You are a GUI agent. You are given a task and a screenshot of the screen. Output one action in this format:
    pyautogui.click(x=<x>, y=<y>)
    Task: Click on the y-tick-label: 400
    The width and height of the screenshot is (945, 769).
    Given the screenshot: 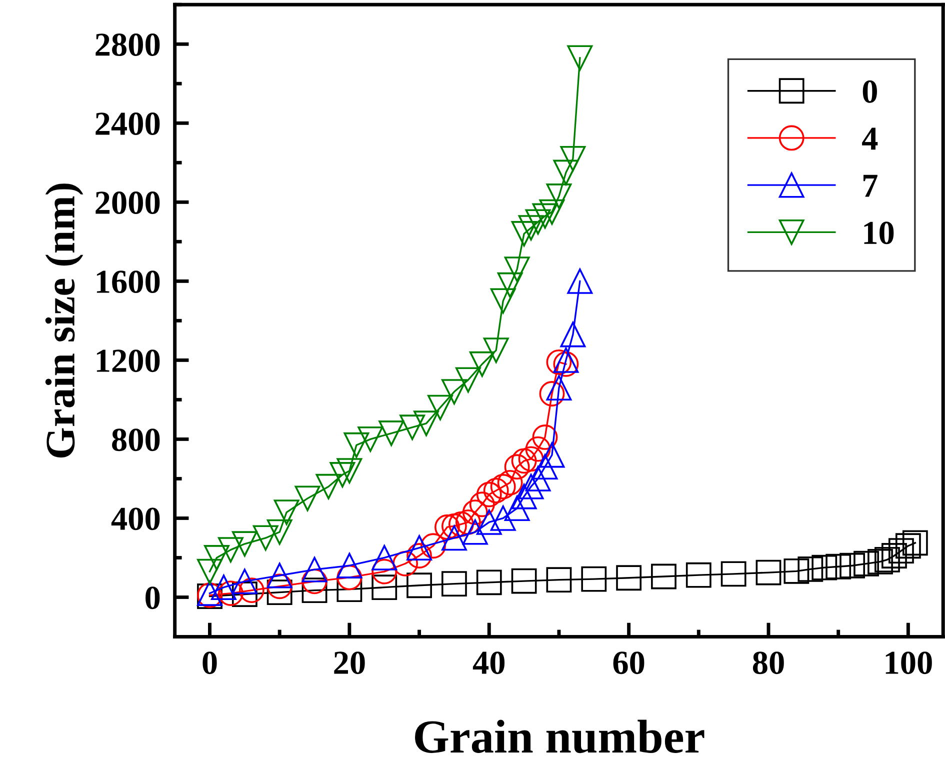 What is the action you would take?
    pyautogui.click(x=135, y=519)
    